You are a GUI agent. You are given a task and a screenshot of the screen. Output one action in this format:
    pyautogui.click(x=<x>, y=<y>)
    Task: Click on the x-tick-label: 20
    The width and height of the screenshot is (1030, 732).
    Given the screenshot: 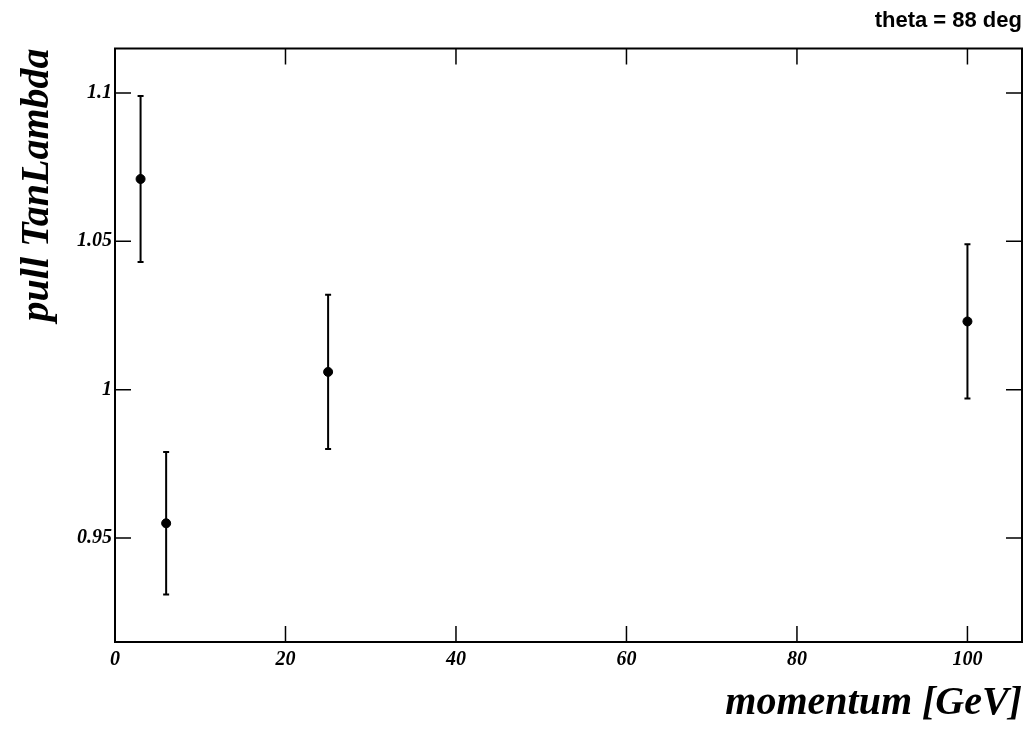 What is the action you would take?
    pyautogui.click(x=285, y=658)
    